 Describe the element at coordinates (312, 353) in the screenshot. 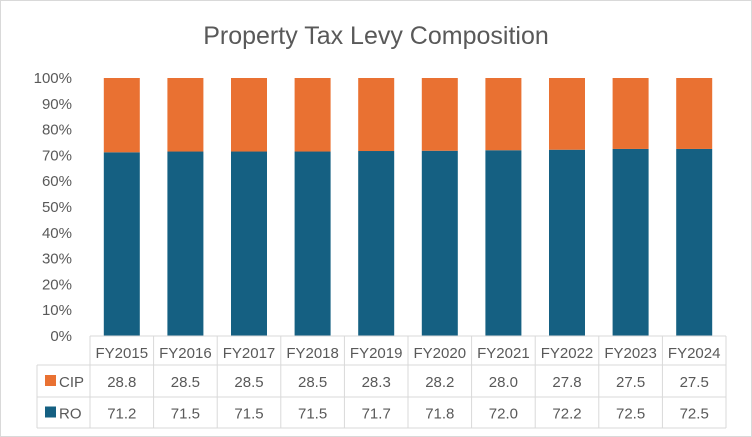

I see `x-tick-label: FY2018` at that location.